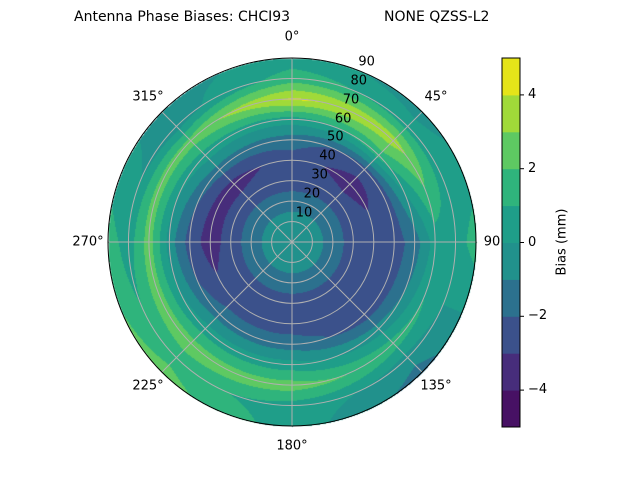 The image size is (640, 480). Describe the element at coordinates (182, 17) in the screenshot. I see `chart-title-left: Antenna Phase Biases: CHCI93` at that location.